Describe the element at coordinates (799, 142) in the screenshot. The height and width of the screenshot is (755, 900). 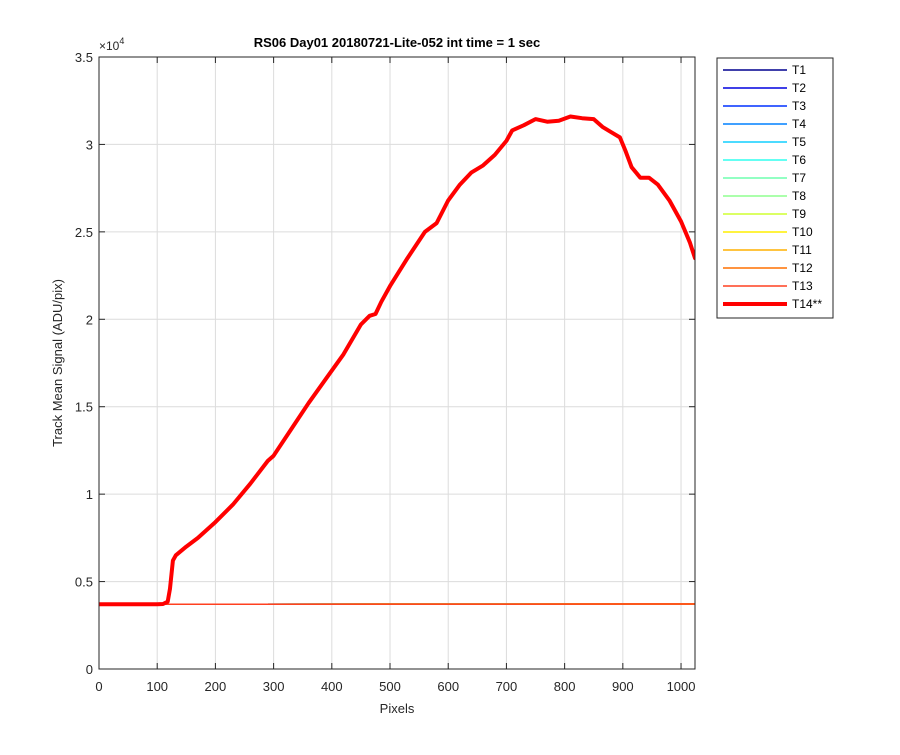
I see `legend-label: T5` at that location.